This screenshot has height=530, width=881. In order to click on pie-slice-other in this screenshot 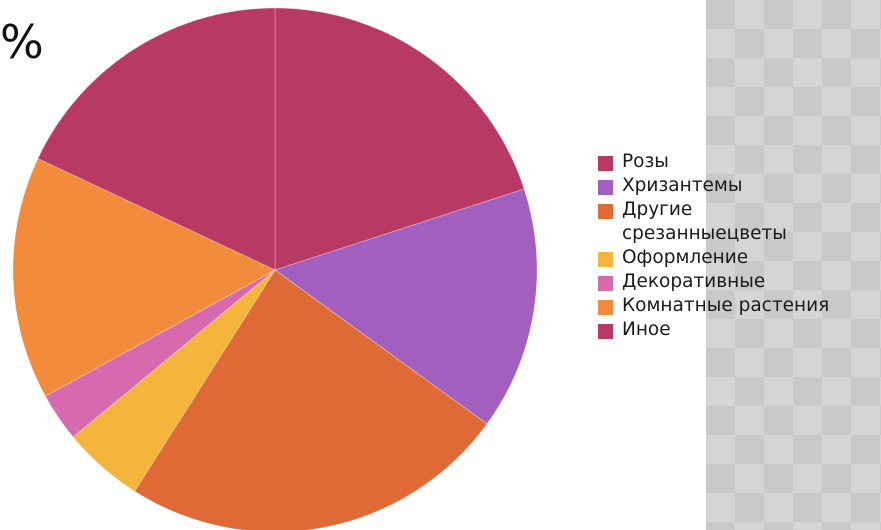, I will do `click(156, 139)`.